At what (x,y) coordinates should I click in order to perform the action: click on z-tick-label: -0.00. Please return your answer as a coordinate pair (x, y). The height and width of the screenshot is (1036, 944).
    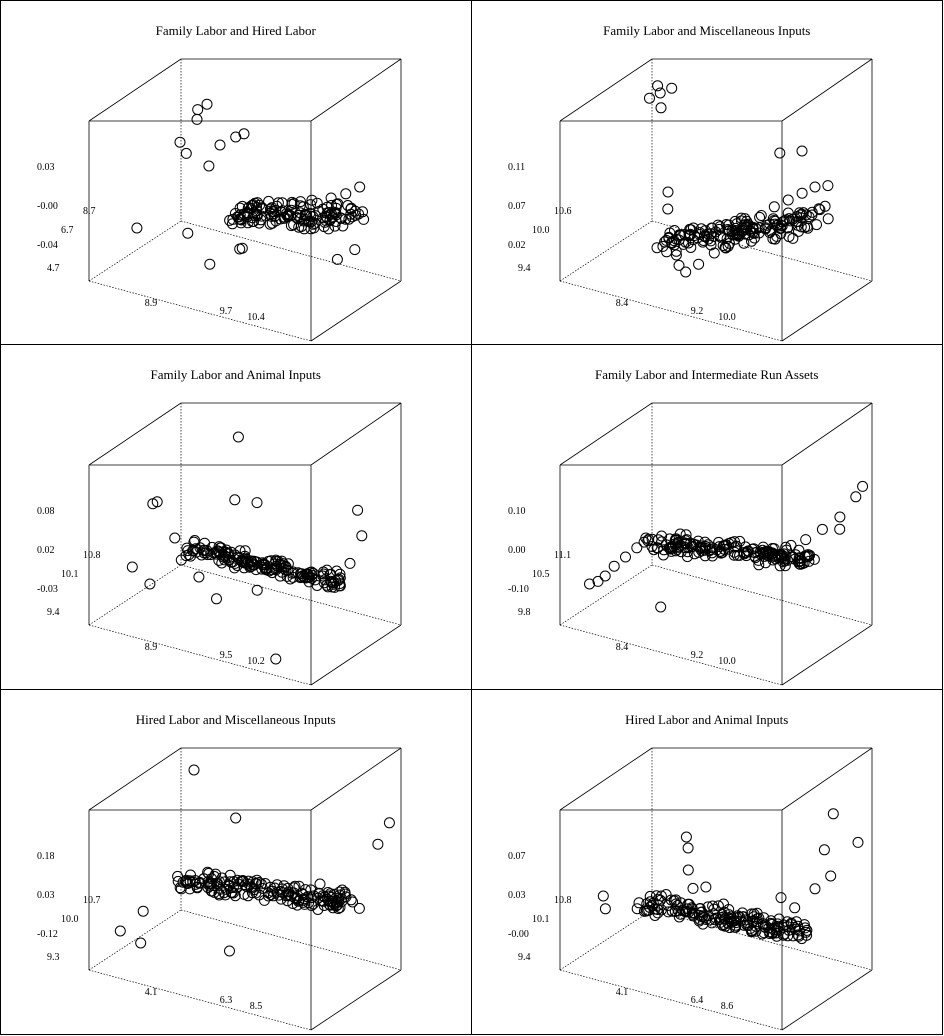
    Looking at the image, I should click on (47, 206).